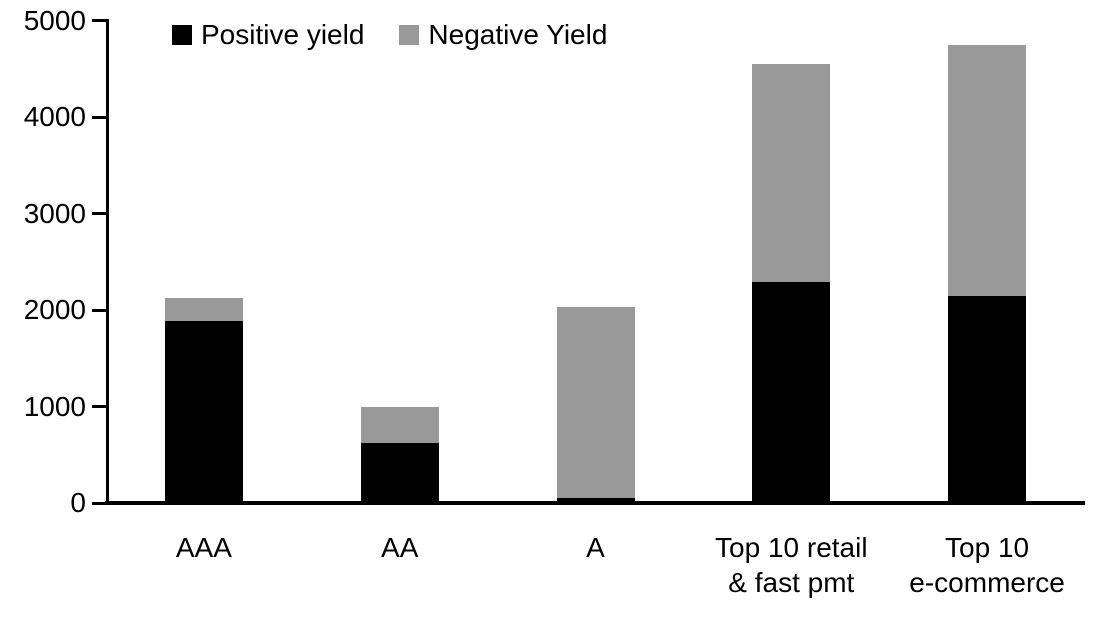 The image size is (1102, 618). I want to click on x-axis-category-label-top-10-retail-fast-pmt: Top 10 retail & fast pmt, so click(791, 565).